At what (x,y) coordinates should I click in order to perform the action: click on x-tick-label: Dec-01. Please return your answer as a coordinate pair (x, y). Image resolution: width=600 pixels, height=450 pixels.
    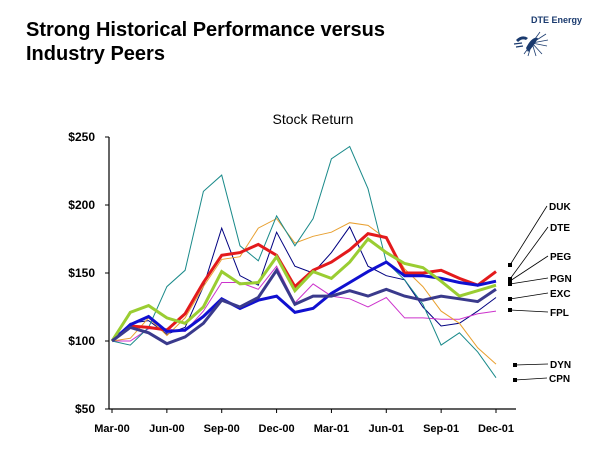
    Looking at the image, I should click on (496, 429).